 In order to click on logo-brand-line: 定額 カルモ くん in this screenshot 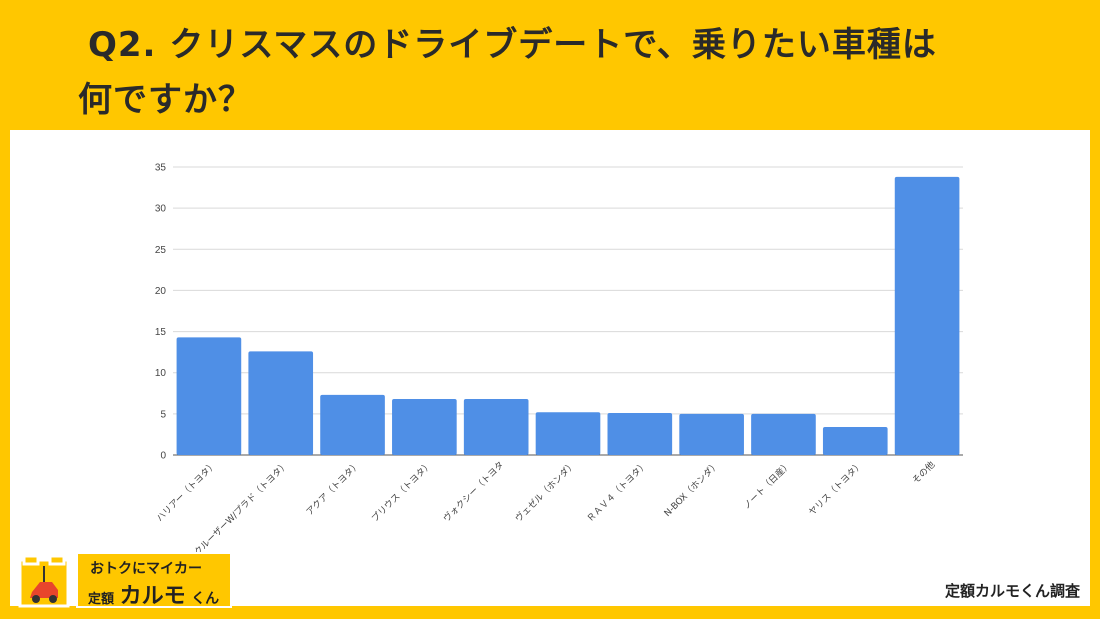, I will do `click(153, 594)`.